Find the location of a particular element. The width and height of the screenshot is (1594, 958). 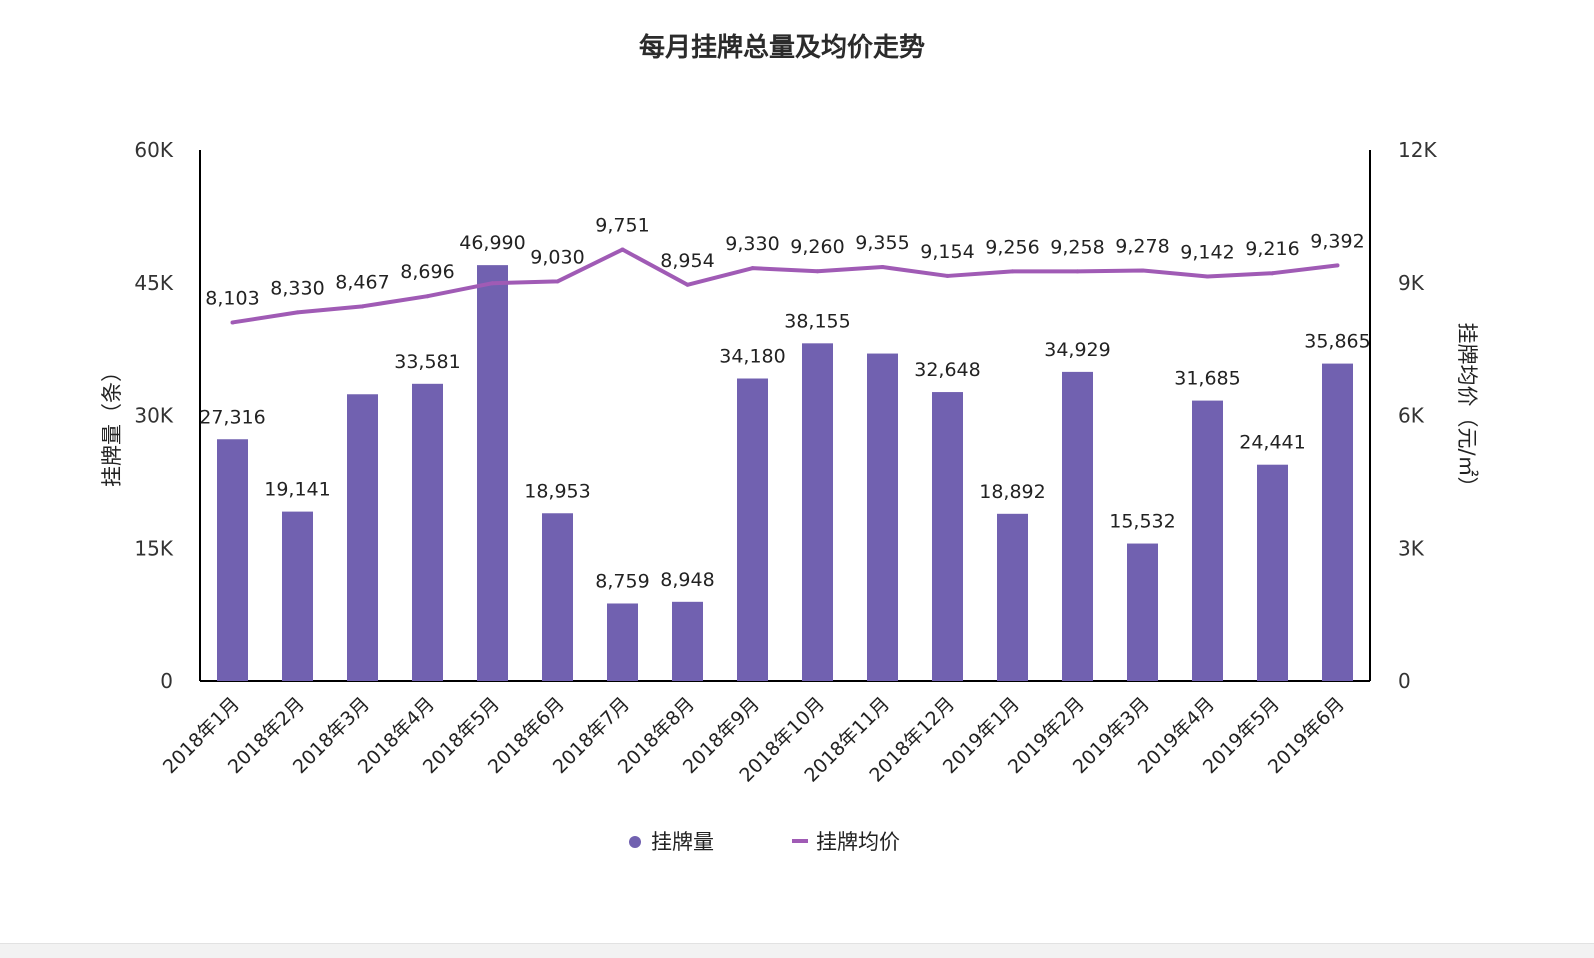

price-value-label: 8,696 is located at coordinates (427, 272).